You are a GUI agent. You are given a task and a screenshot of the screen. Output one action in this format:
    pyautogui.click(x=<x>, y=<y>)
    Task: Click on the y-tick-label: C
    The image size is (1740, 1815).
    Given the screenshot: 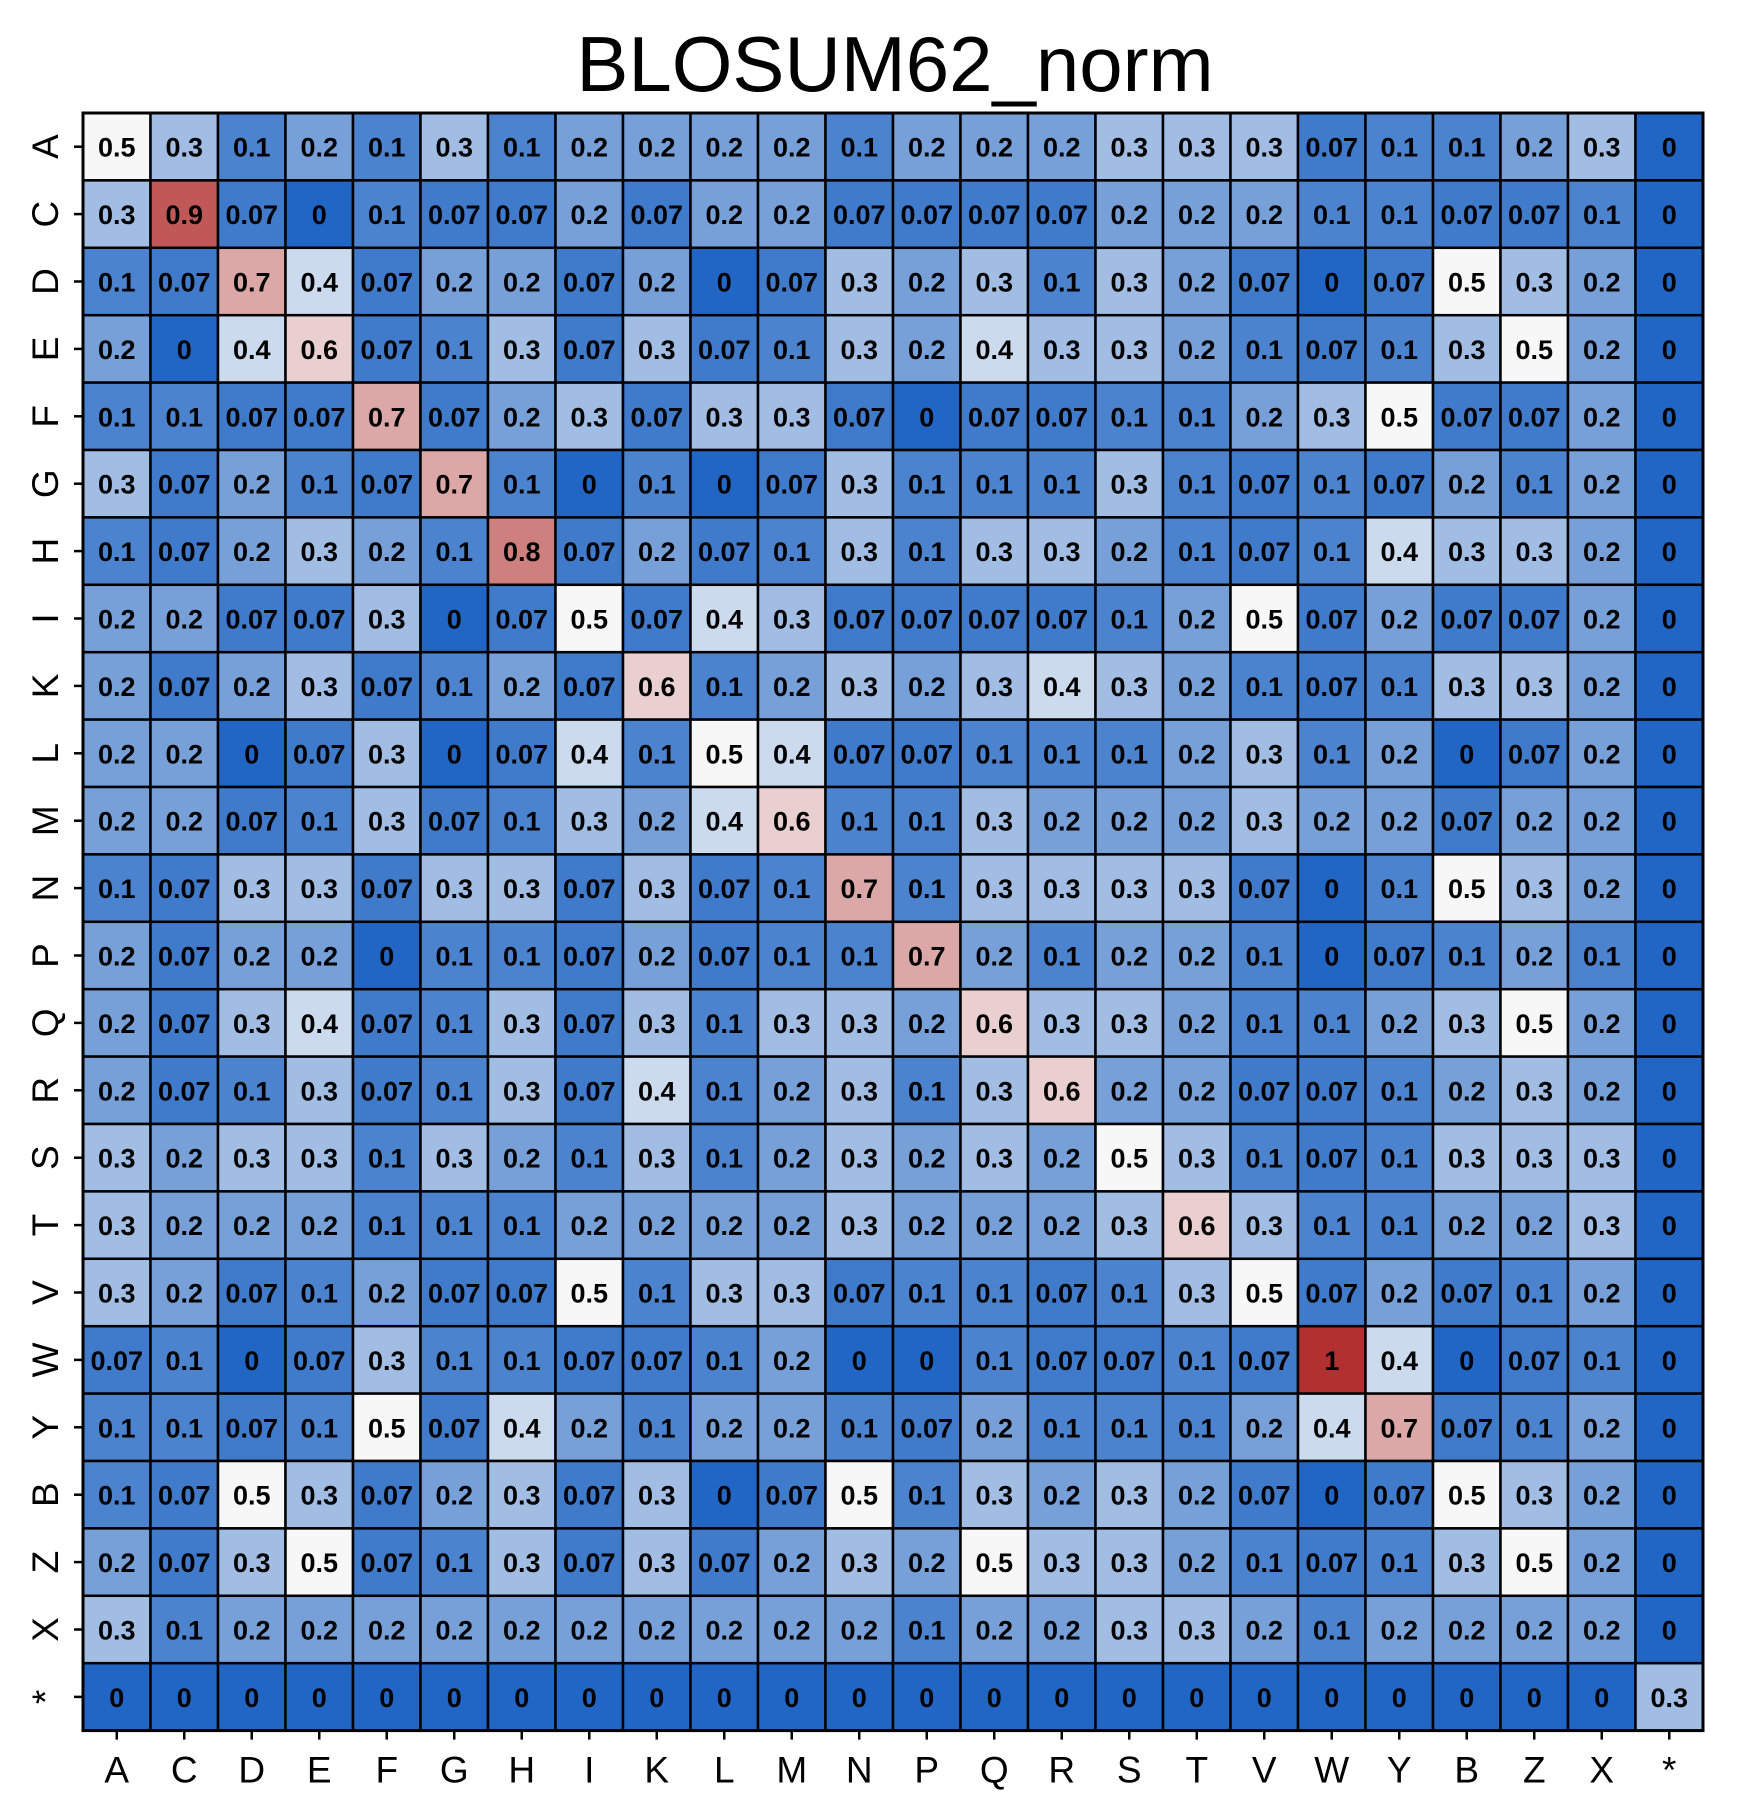 What is the action you would take?
    pyautogui.click(x=45, y=214)
    